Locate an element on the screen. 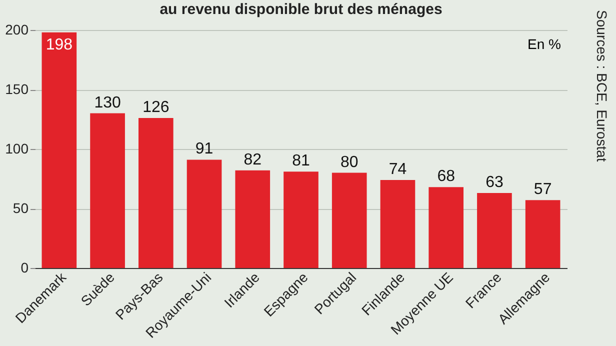 This screenshot has width=616, height=346. y-tick-label: 150 is located at coordinates (17, 89).